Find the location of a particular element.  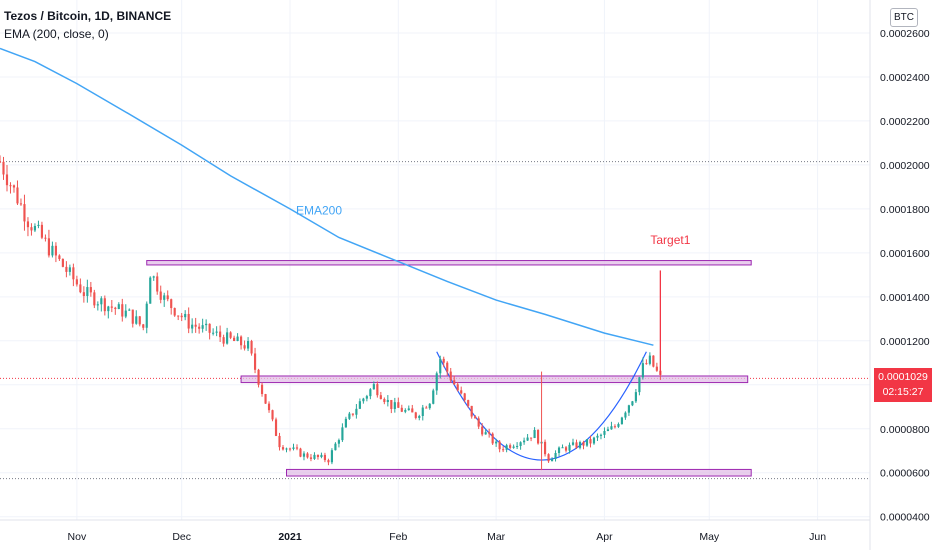

ema-label: EMA200 is located at coordinates (319, 210).